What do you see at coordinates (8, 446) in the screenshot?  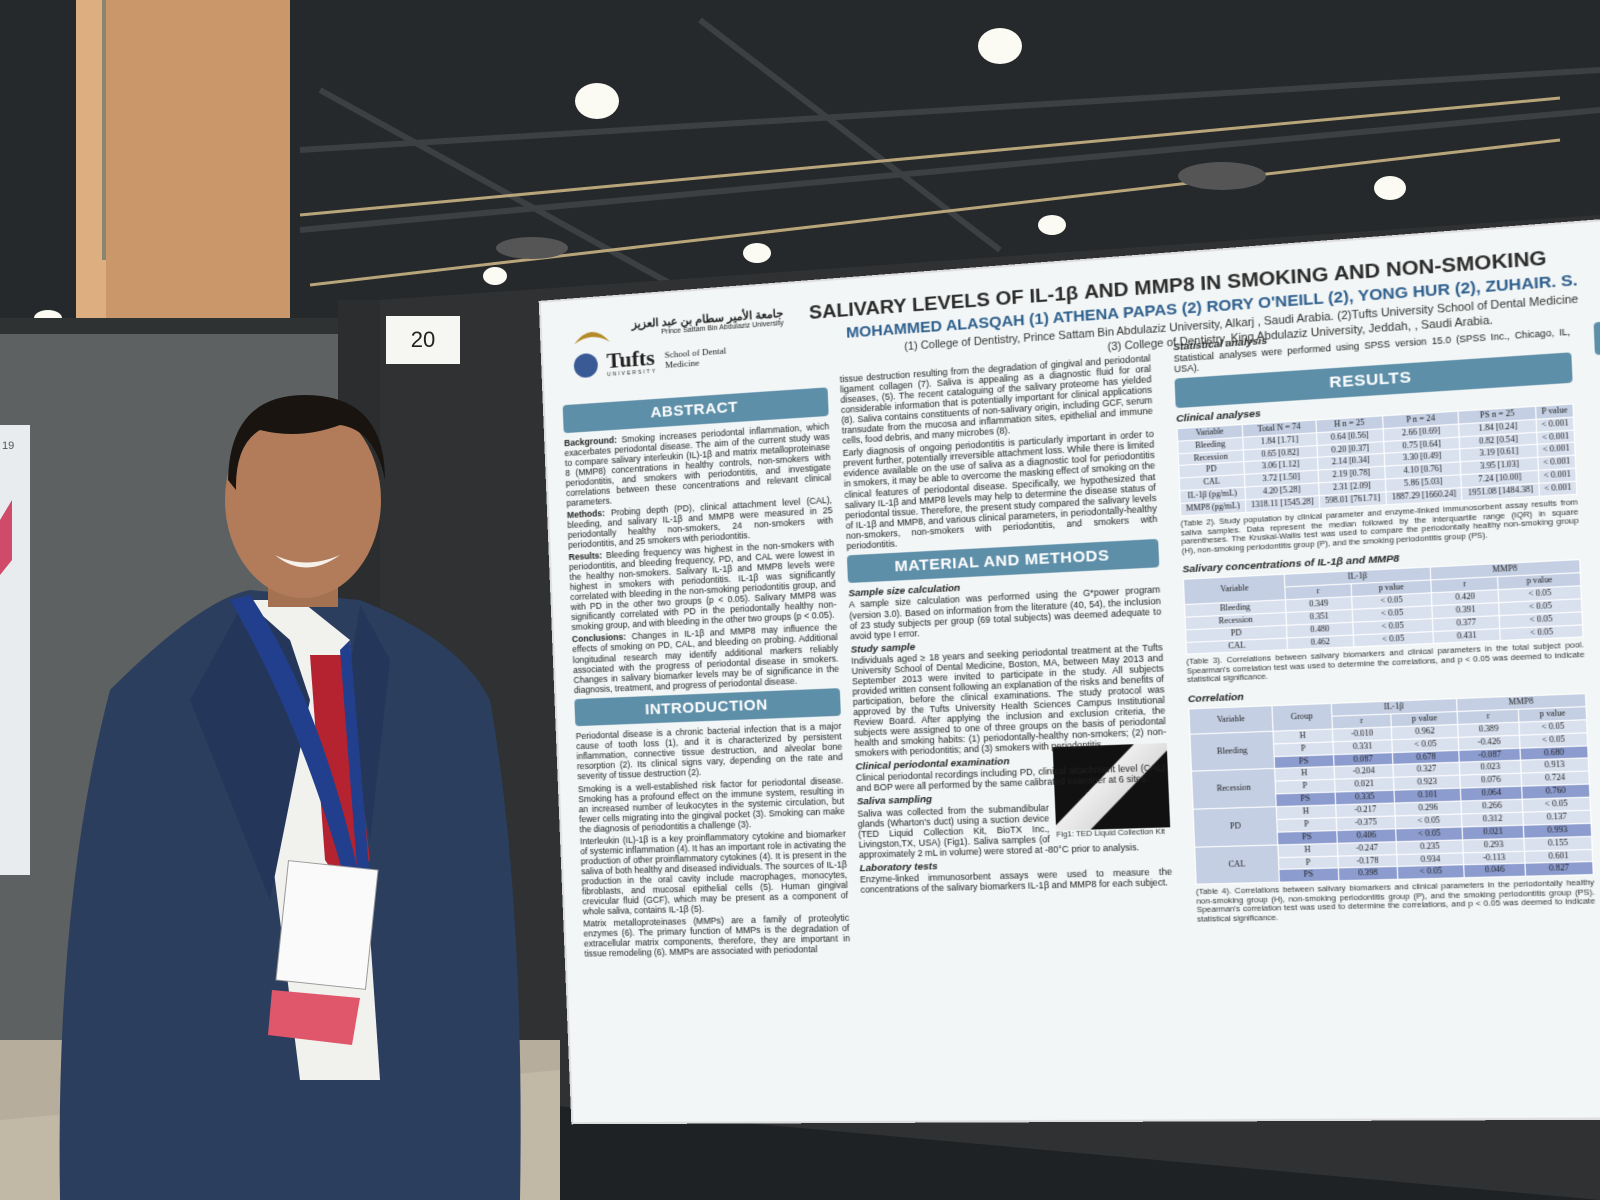 I see `side-poster-number: 19` at bounding box center [8, 446].